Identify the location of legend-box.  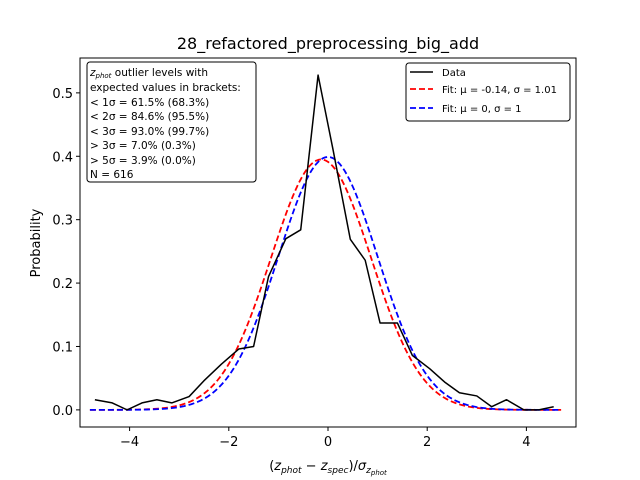
(488, 92).